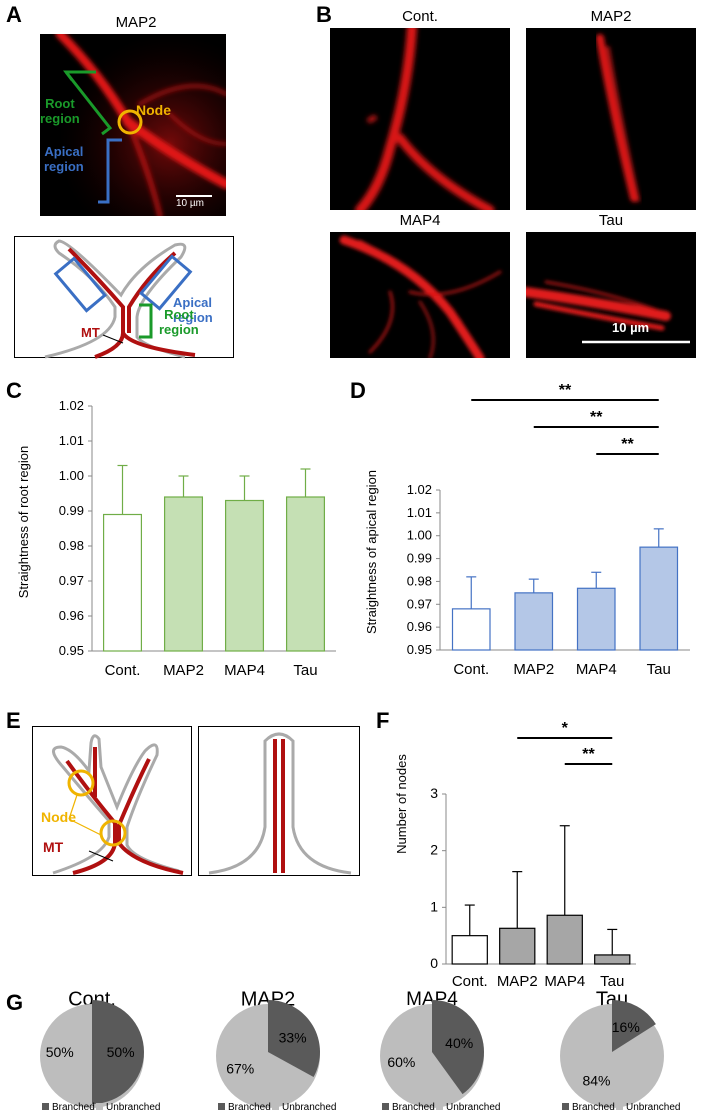 Image resolution: width=708 pixels, height=1118 pixels. What do you see at coordinates (371, 552) in the screenshot?
I see `chart-d-ylabel: Straightness of apical region` at bounding box center [371, 552].